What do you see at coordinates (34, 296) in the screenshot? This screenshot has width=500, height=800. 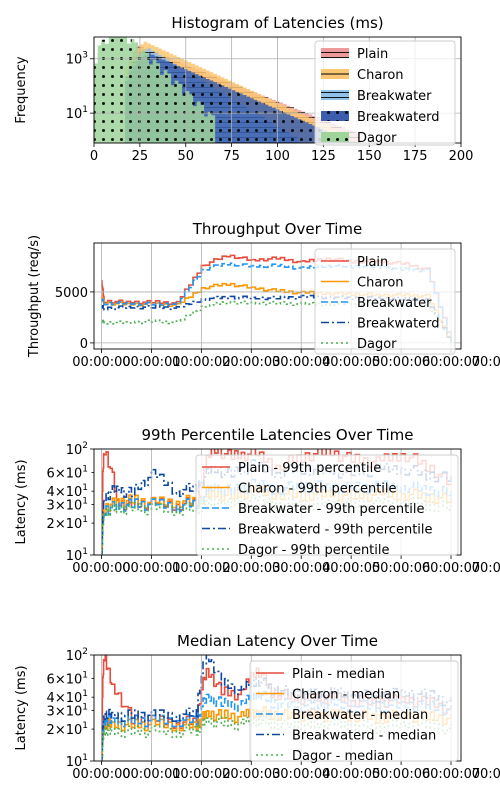 I see `y-axis-label: Throughput (req/s)` at bounding box center [34, 296].